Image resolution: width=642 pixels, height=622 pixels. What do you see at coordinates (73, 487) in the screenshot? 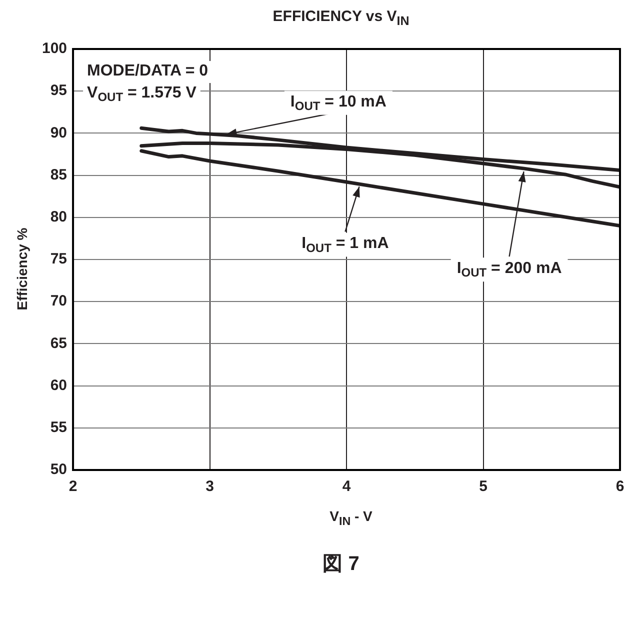
I see `x-tick-label: 2` at bounding box center [73, 487].